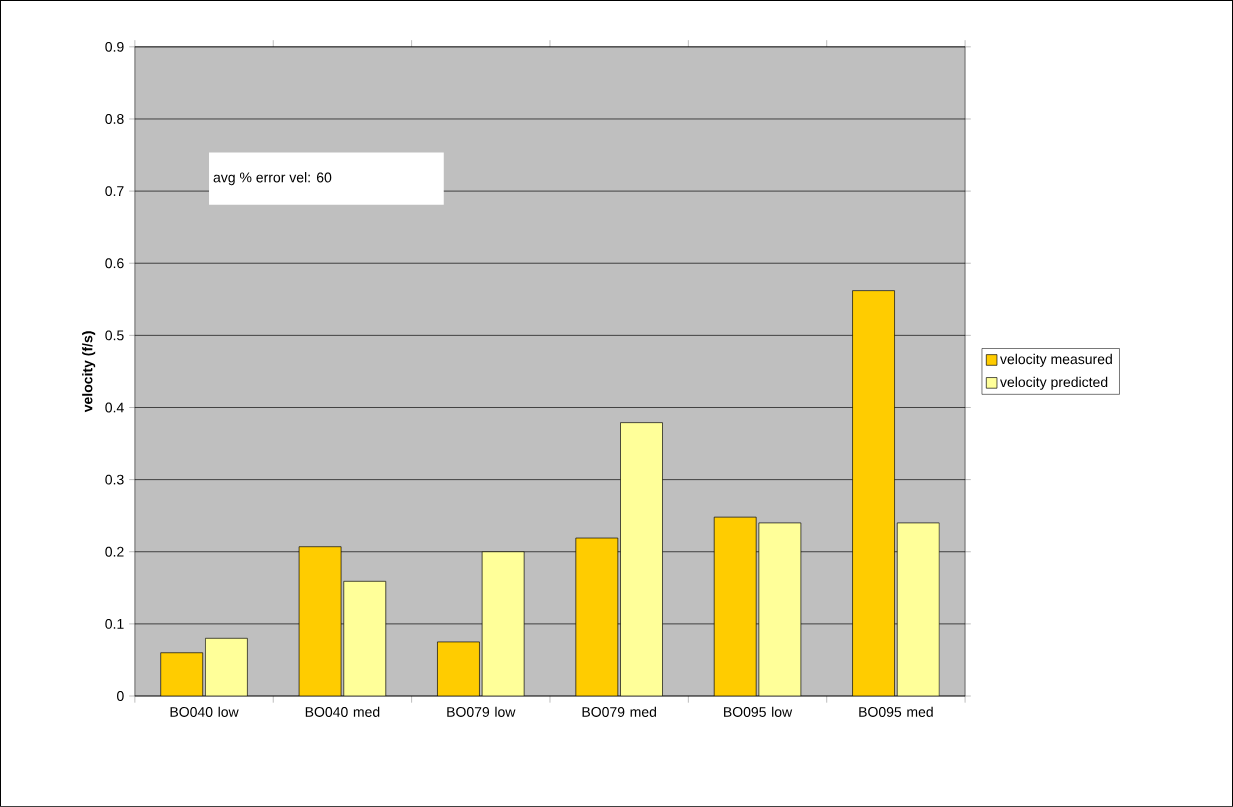  What do you see at coordinates (89, 372) in the screenshot?
I see `y-axis-title: velocity (f/s)` at bounding box center [89, 372].